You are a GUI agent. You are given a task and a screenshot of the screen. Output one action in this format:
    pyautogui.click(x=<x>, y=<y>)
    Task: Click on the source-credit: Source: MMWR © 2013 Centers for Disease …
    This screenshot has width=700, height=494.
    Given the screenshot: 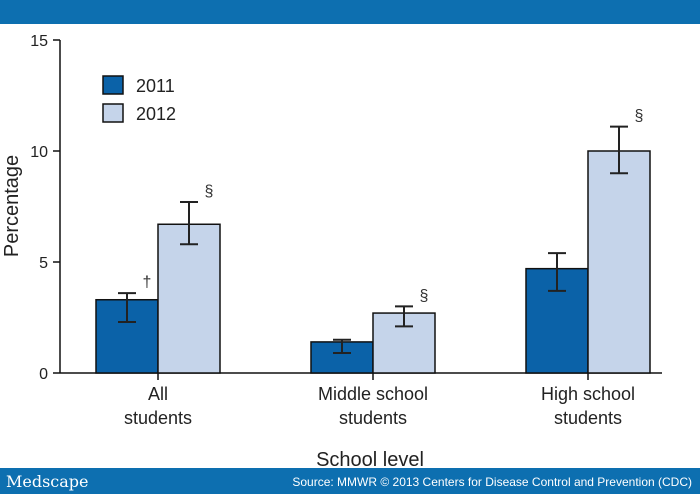 What is the action you would take?
    pyautogui.click(x=492, y=482)
    